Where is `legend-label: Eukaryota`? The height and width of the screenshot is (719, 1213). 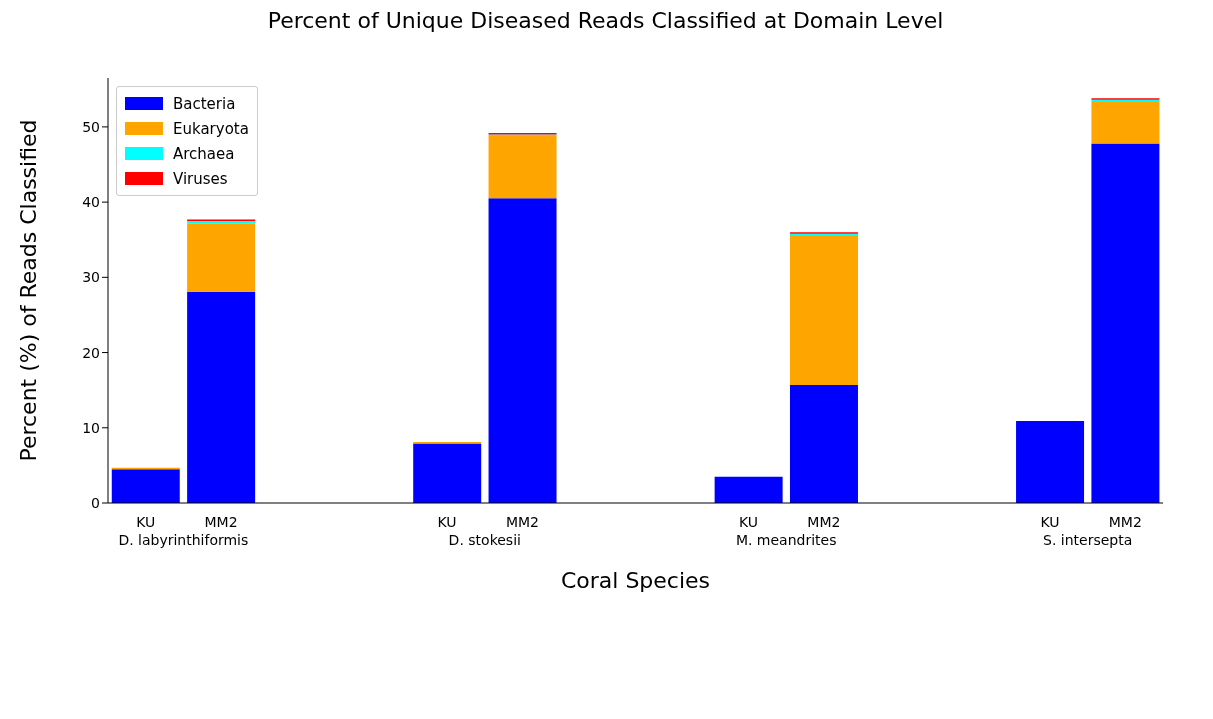
legend-label: Eukaryota is located at coordinates (211, 128).